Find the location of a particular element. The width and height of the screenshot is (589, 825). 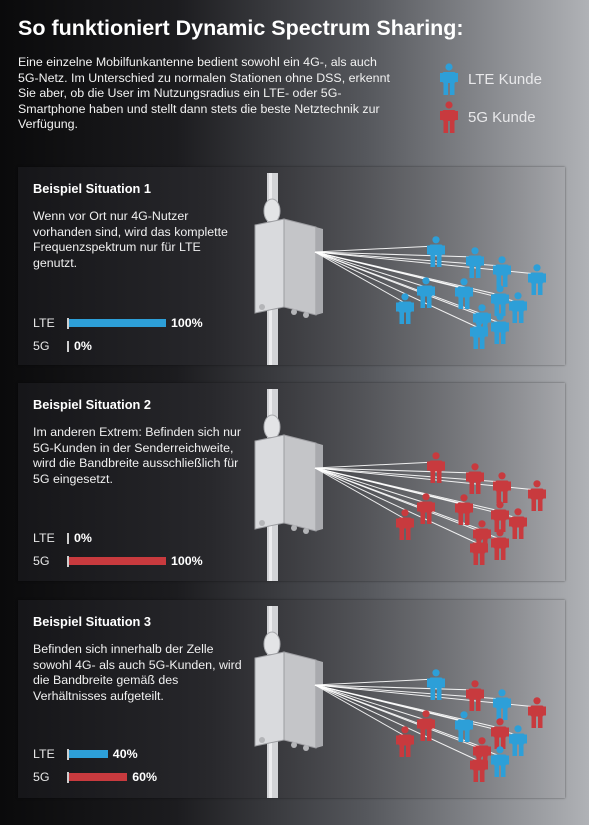

legend-label: LTE Kunde is located at coordinates (505, 79).